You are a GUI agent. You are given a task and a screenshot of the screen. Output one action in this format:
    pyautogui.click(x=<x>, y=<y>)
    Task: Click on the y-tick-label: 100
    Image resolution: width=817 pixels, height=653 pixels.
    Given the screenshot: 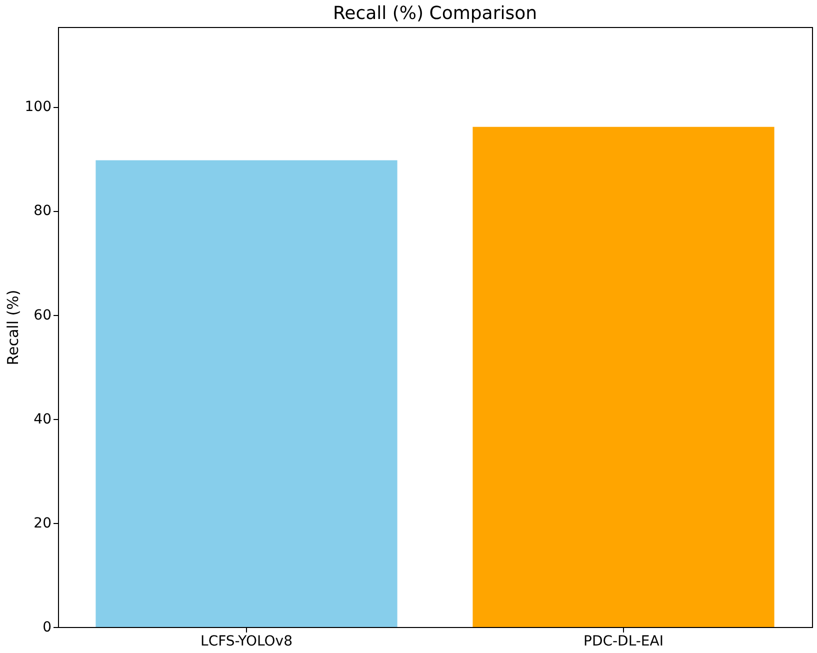 What is the action you would take?
    pyautogui.click(x=38, y=107)
    